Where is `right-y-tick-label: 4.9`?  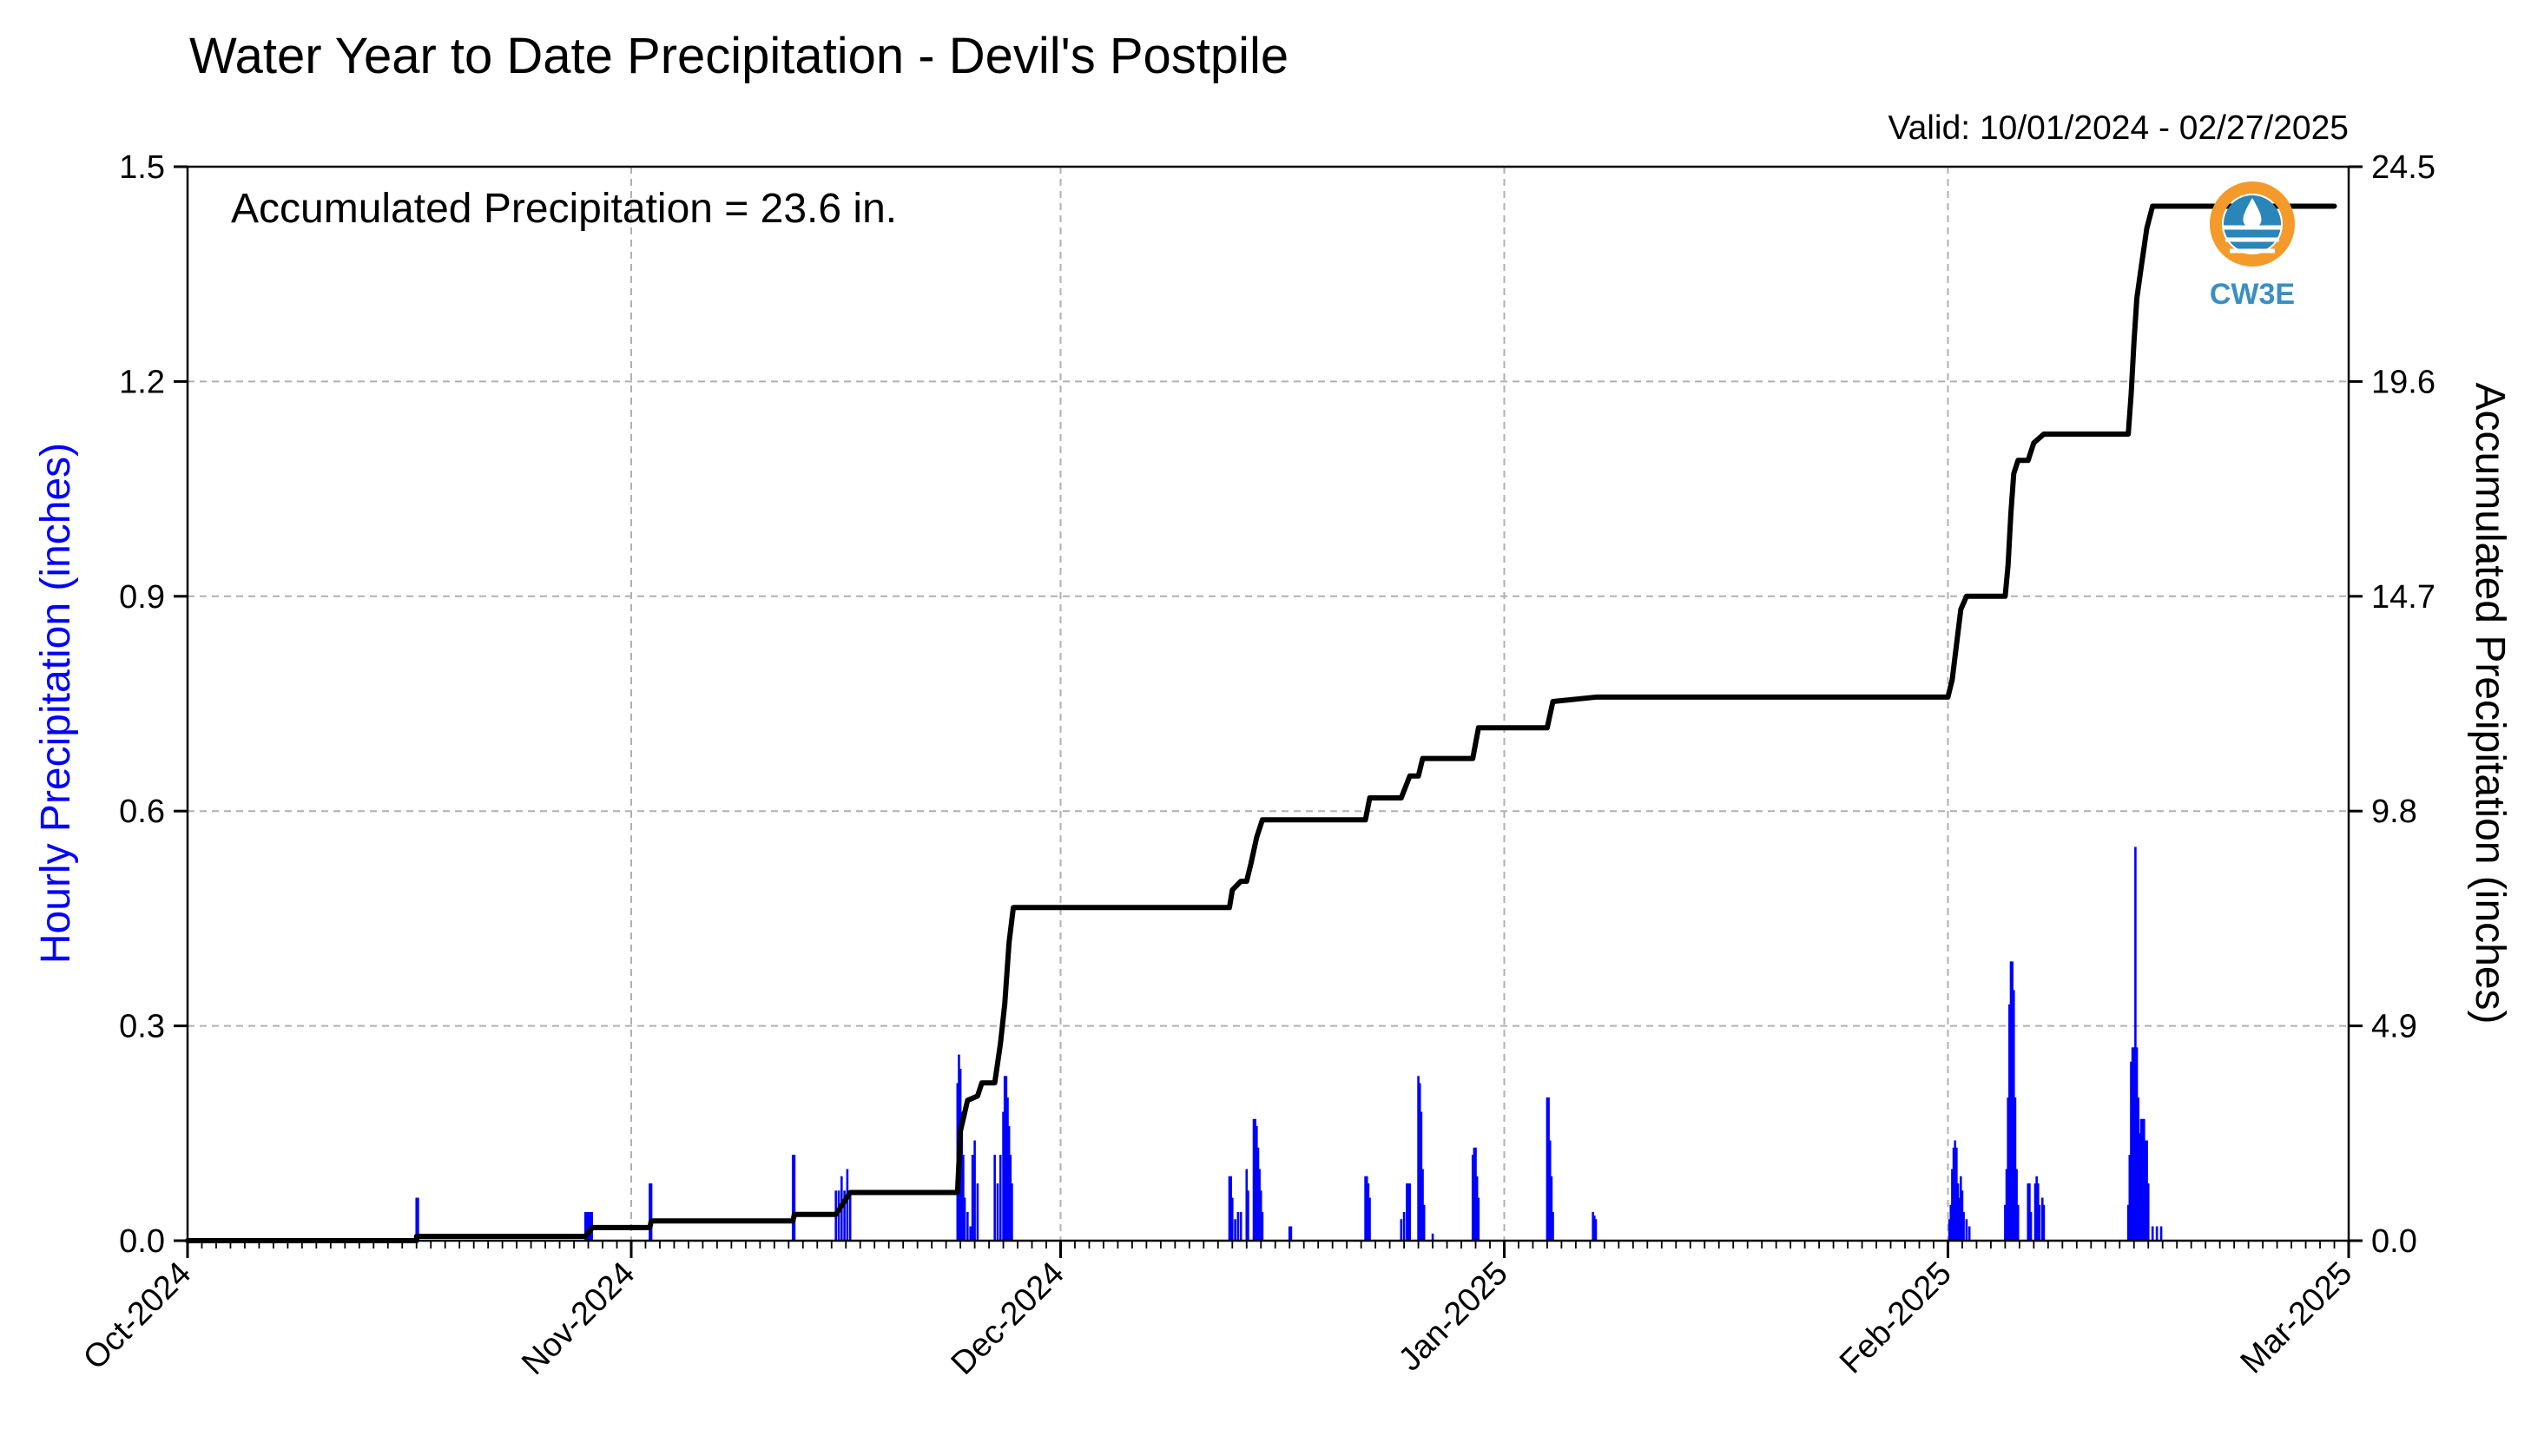 right-y-tick-label: 4.9 is located at coordinates (2394, 1027).